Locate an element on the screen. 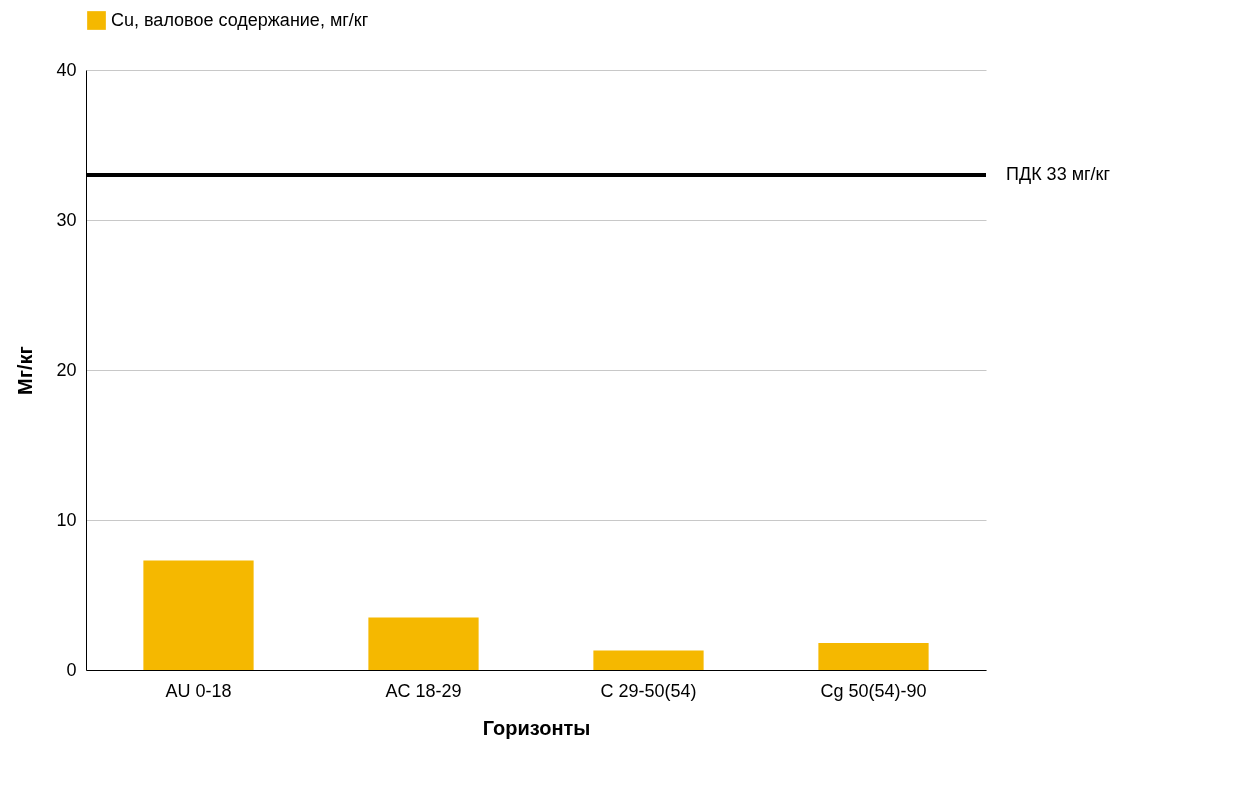 This screenshot has width=1237, height=800. y-tick-label: 0 is located at coordinates (71, 669).